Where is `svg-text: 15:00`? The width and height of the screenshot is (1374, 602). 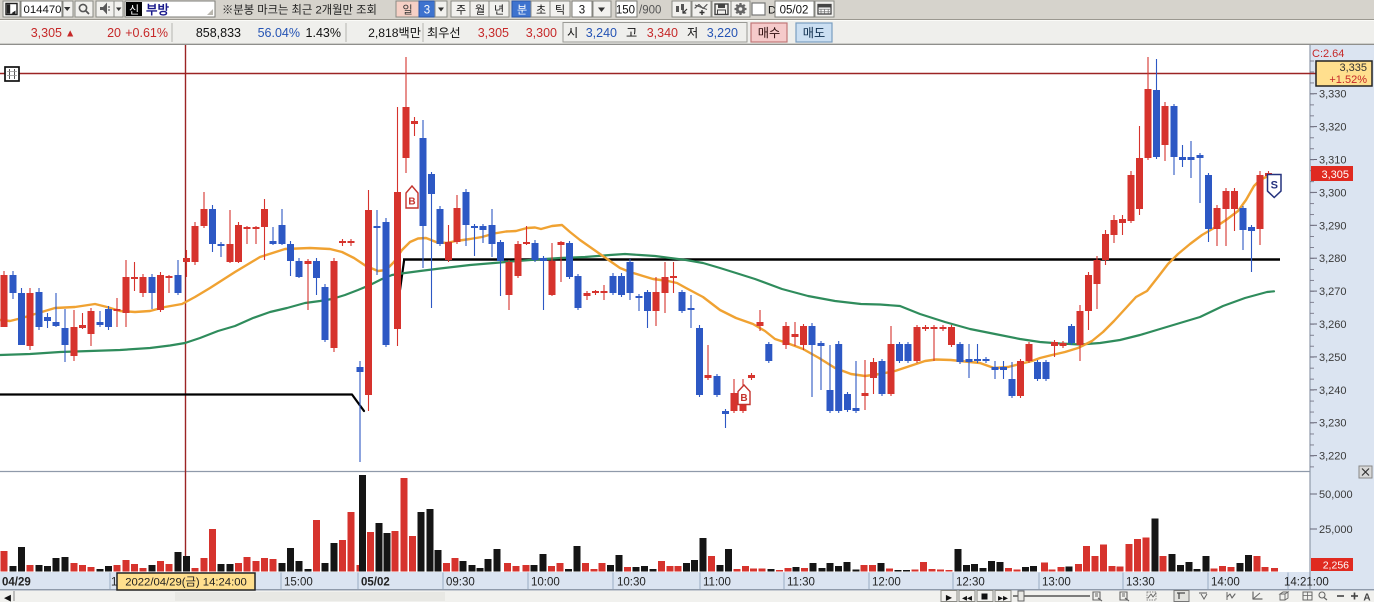 svg-text: 15:00 is located at coordinates (298, 583).